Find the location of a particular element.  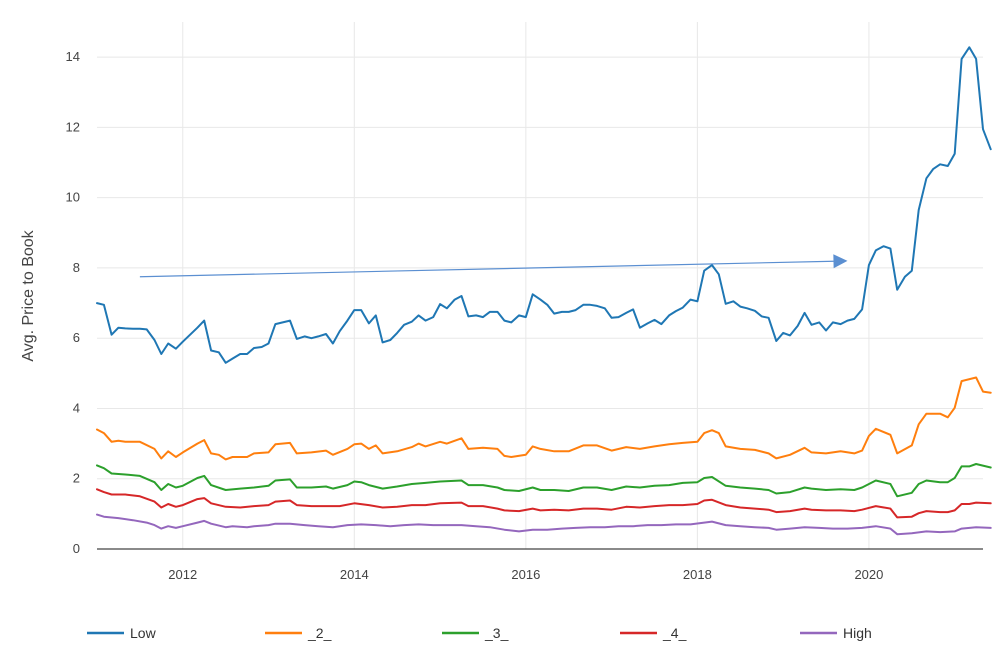

y-tick-label-8: 8 is located at coordinates (76, 267).